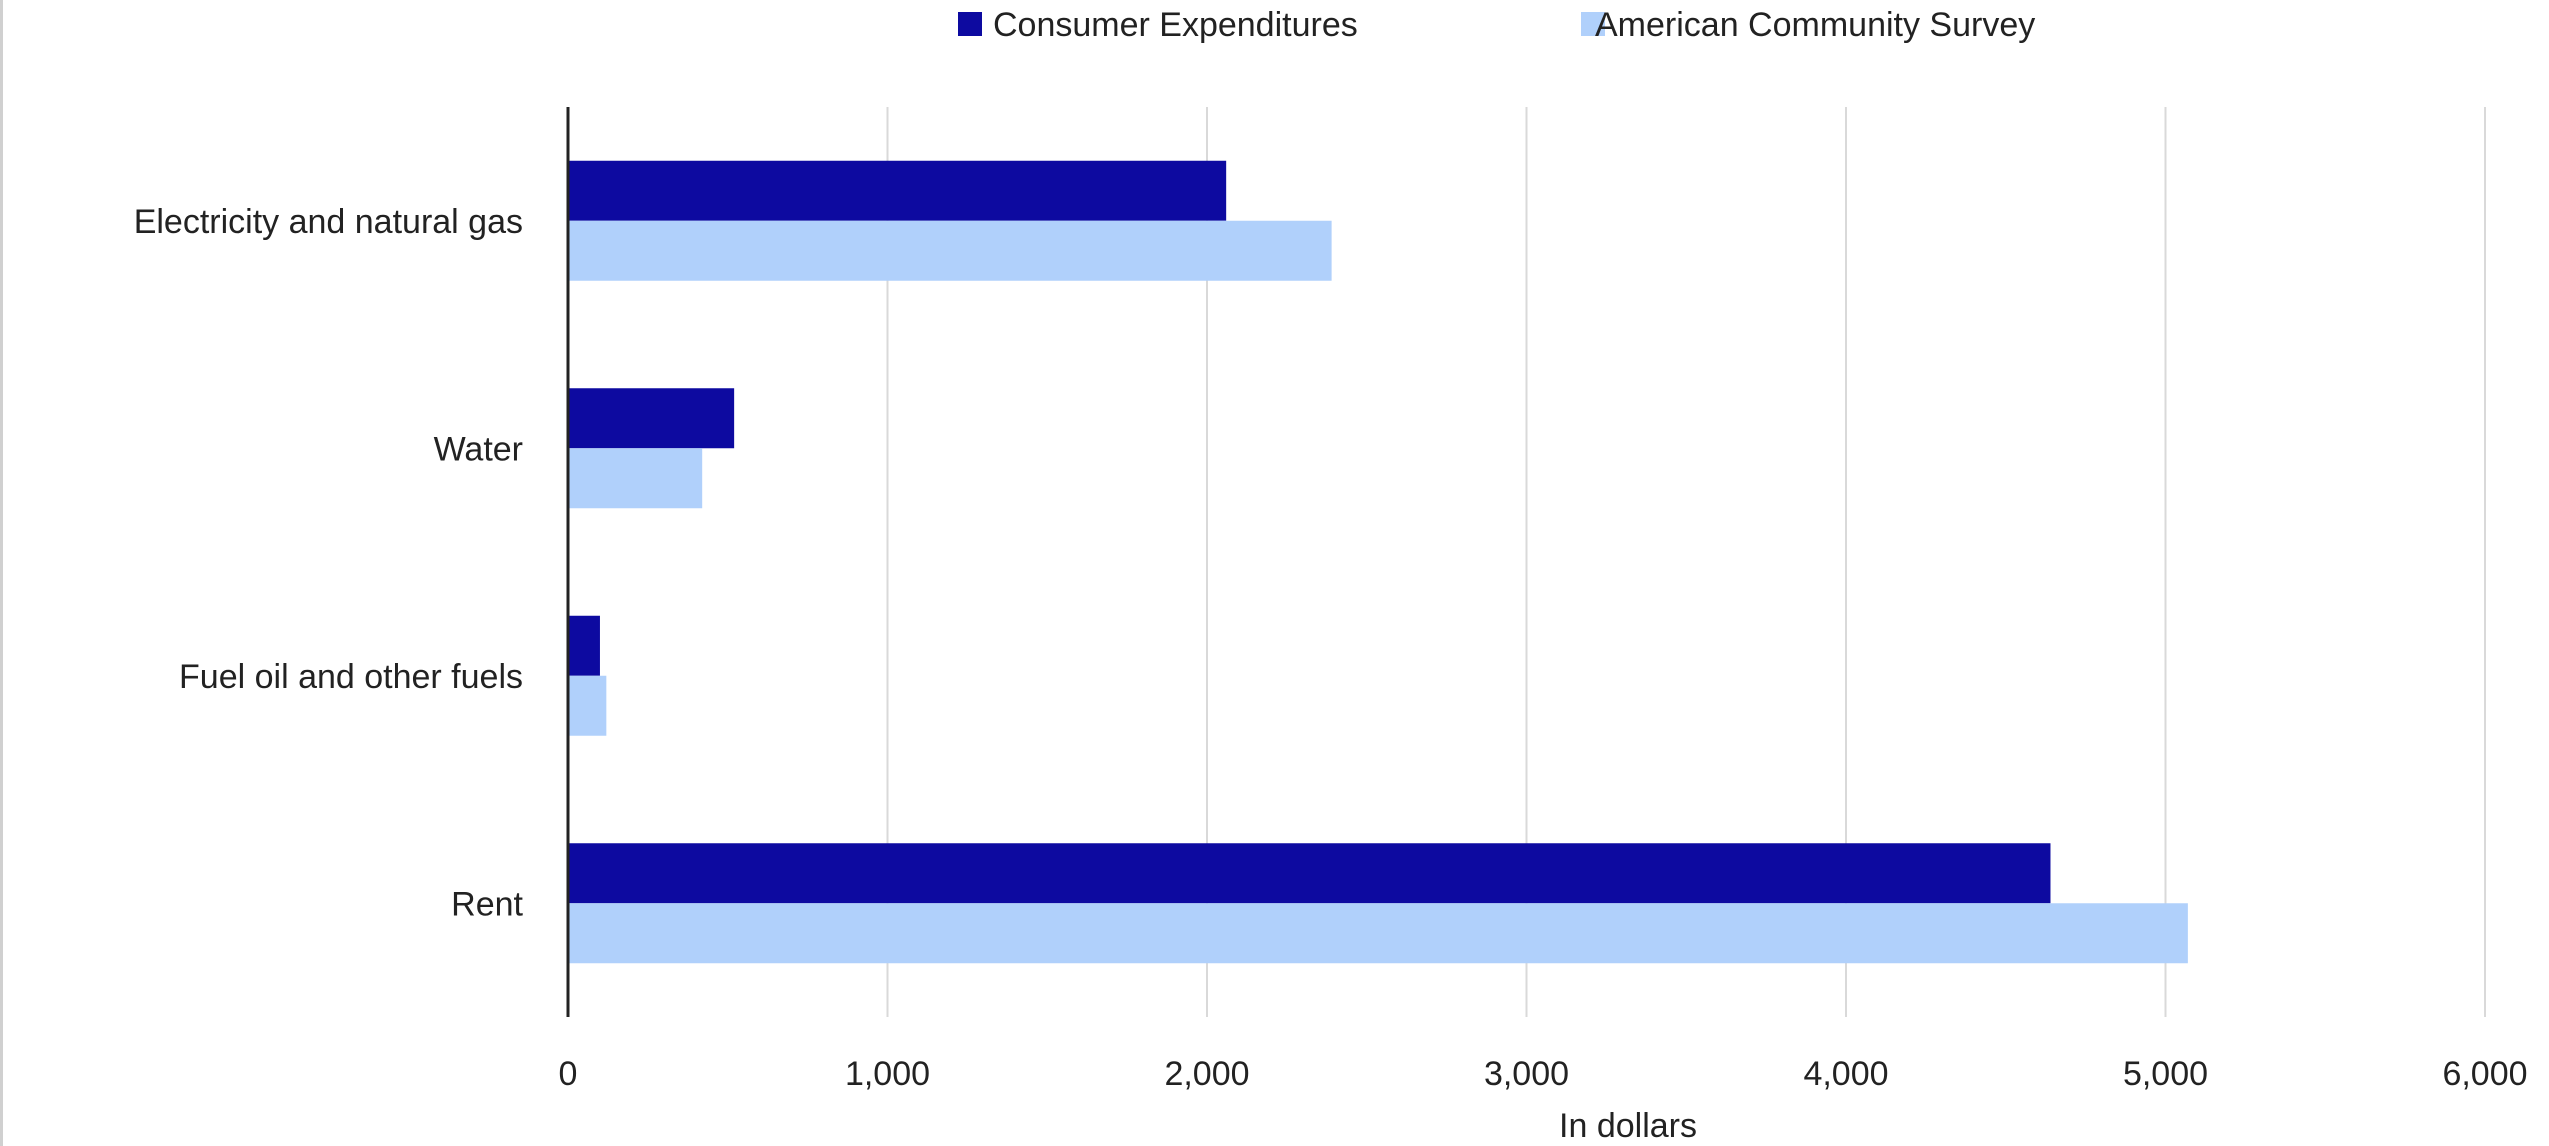 This screenshot has height=1146, width=2549. What do you see at coordinates (887, 1074) in the screenshot?
I see `x-tick-label: 1,000` at bounding box center [887, 1074].